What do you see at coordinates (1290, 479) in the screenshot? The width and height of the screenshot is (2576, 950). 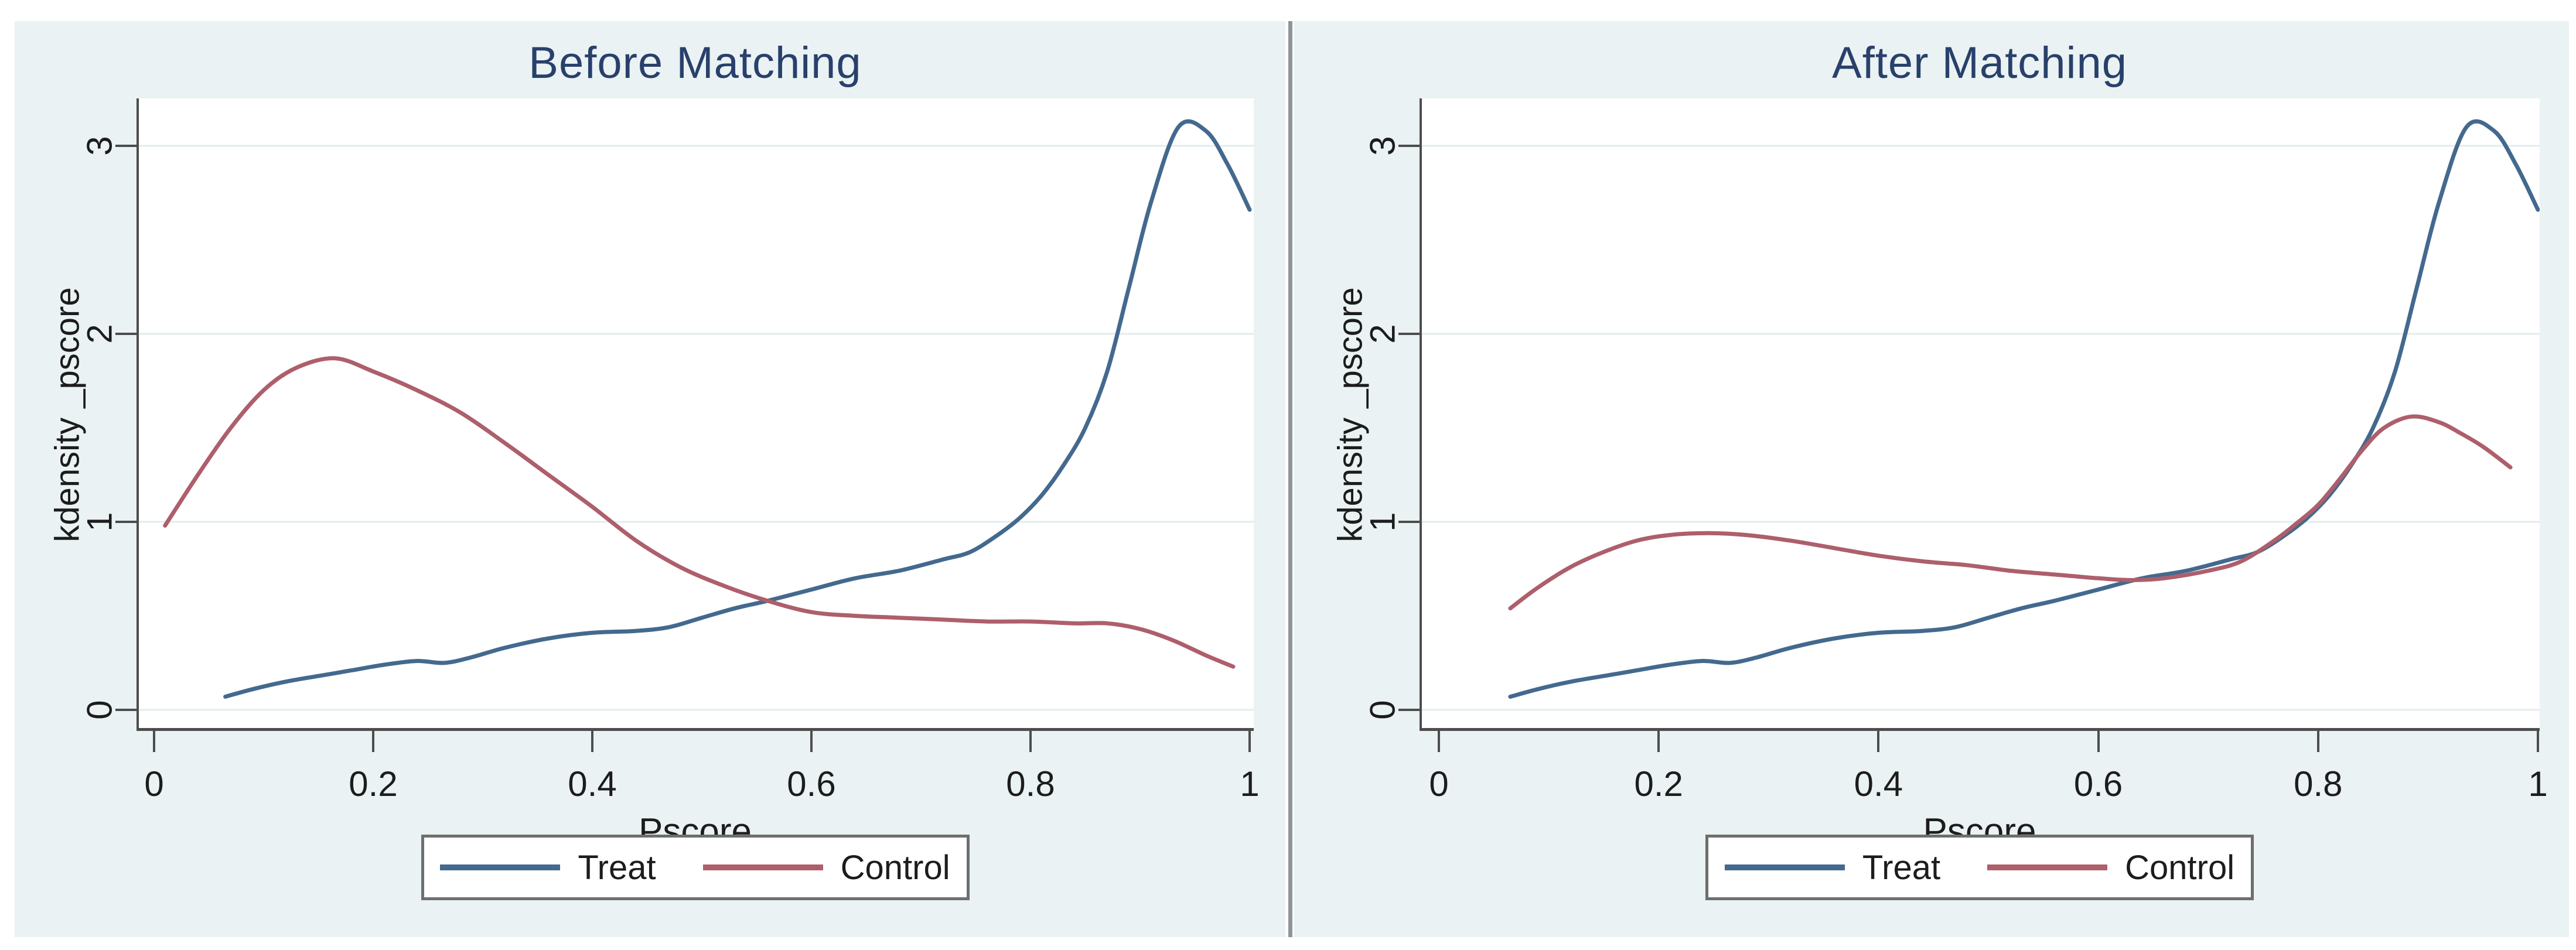 I see `panel-divider` at bounding box center [1290, 479].